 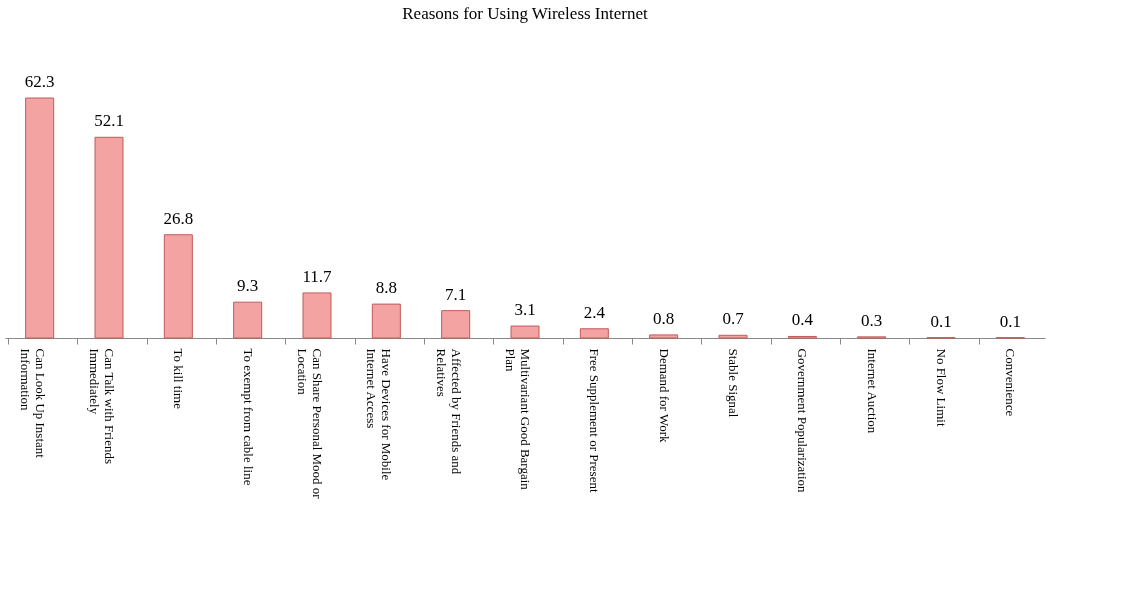 I want to click on x-tick-label: Government Popularization, so click(x=803, y=421).